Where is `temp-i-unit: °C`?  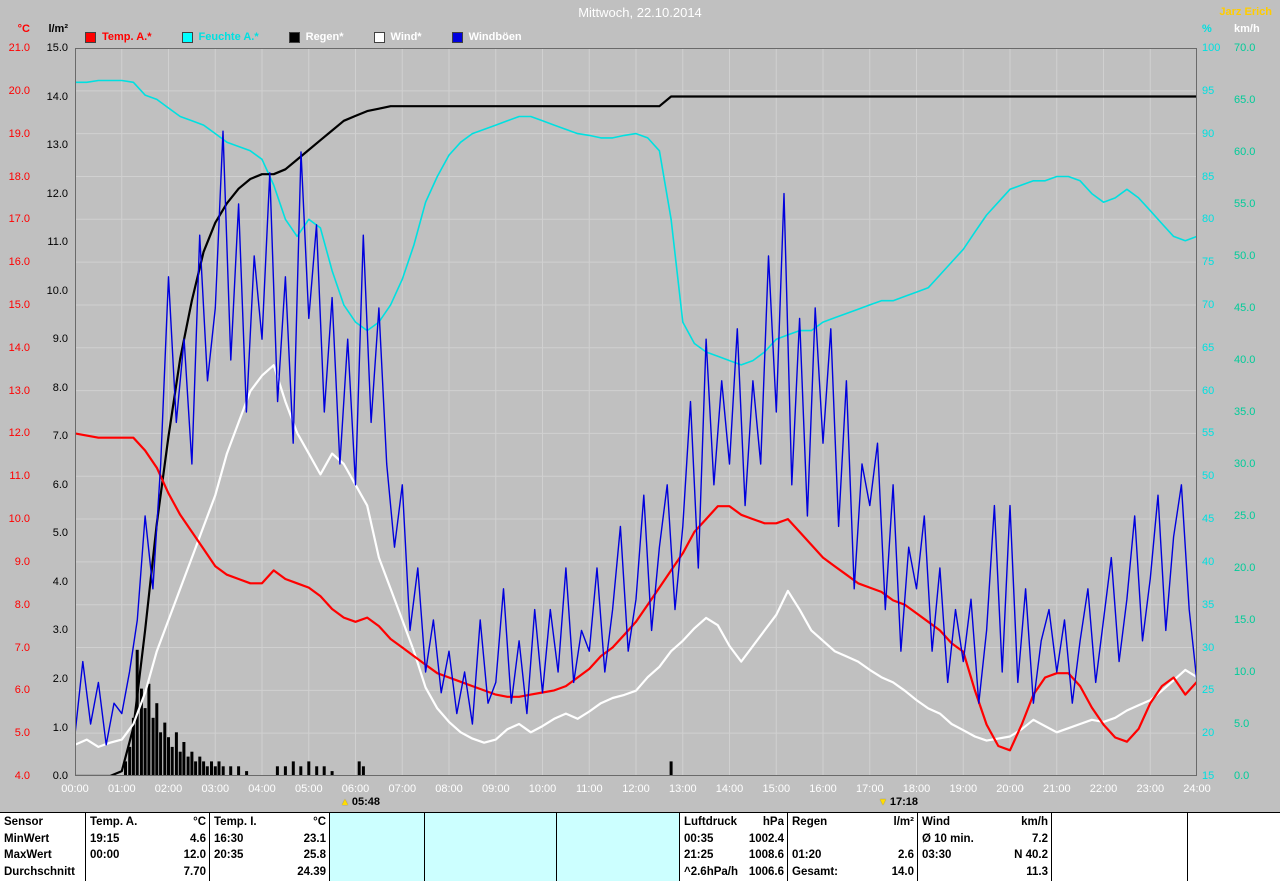 temp-i-unit: °C is located at coordinates (319, 822).